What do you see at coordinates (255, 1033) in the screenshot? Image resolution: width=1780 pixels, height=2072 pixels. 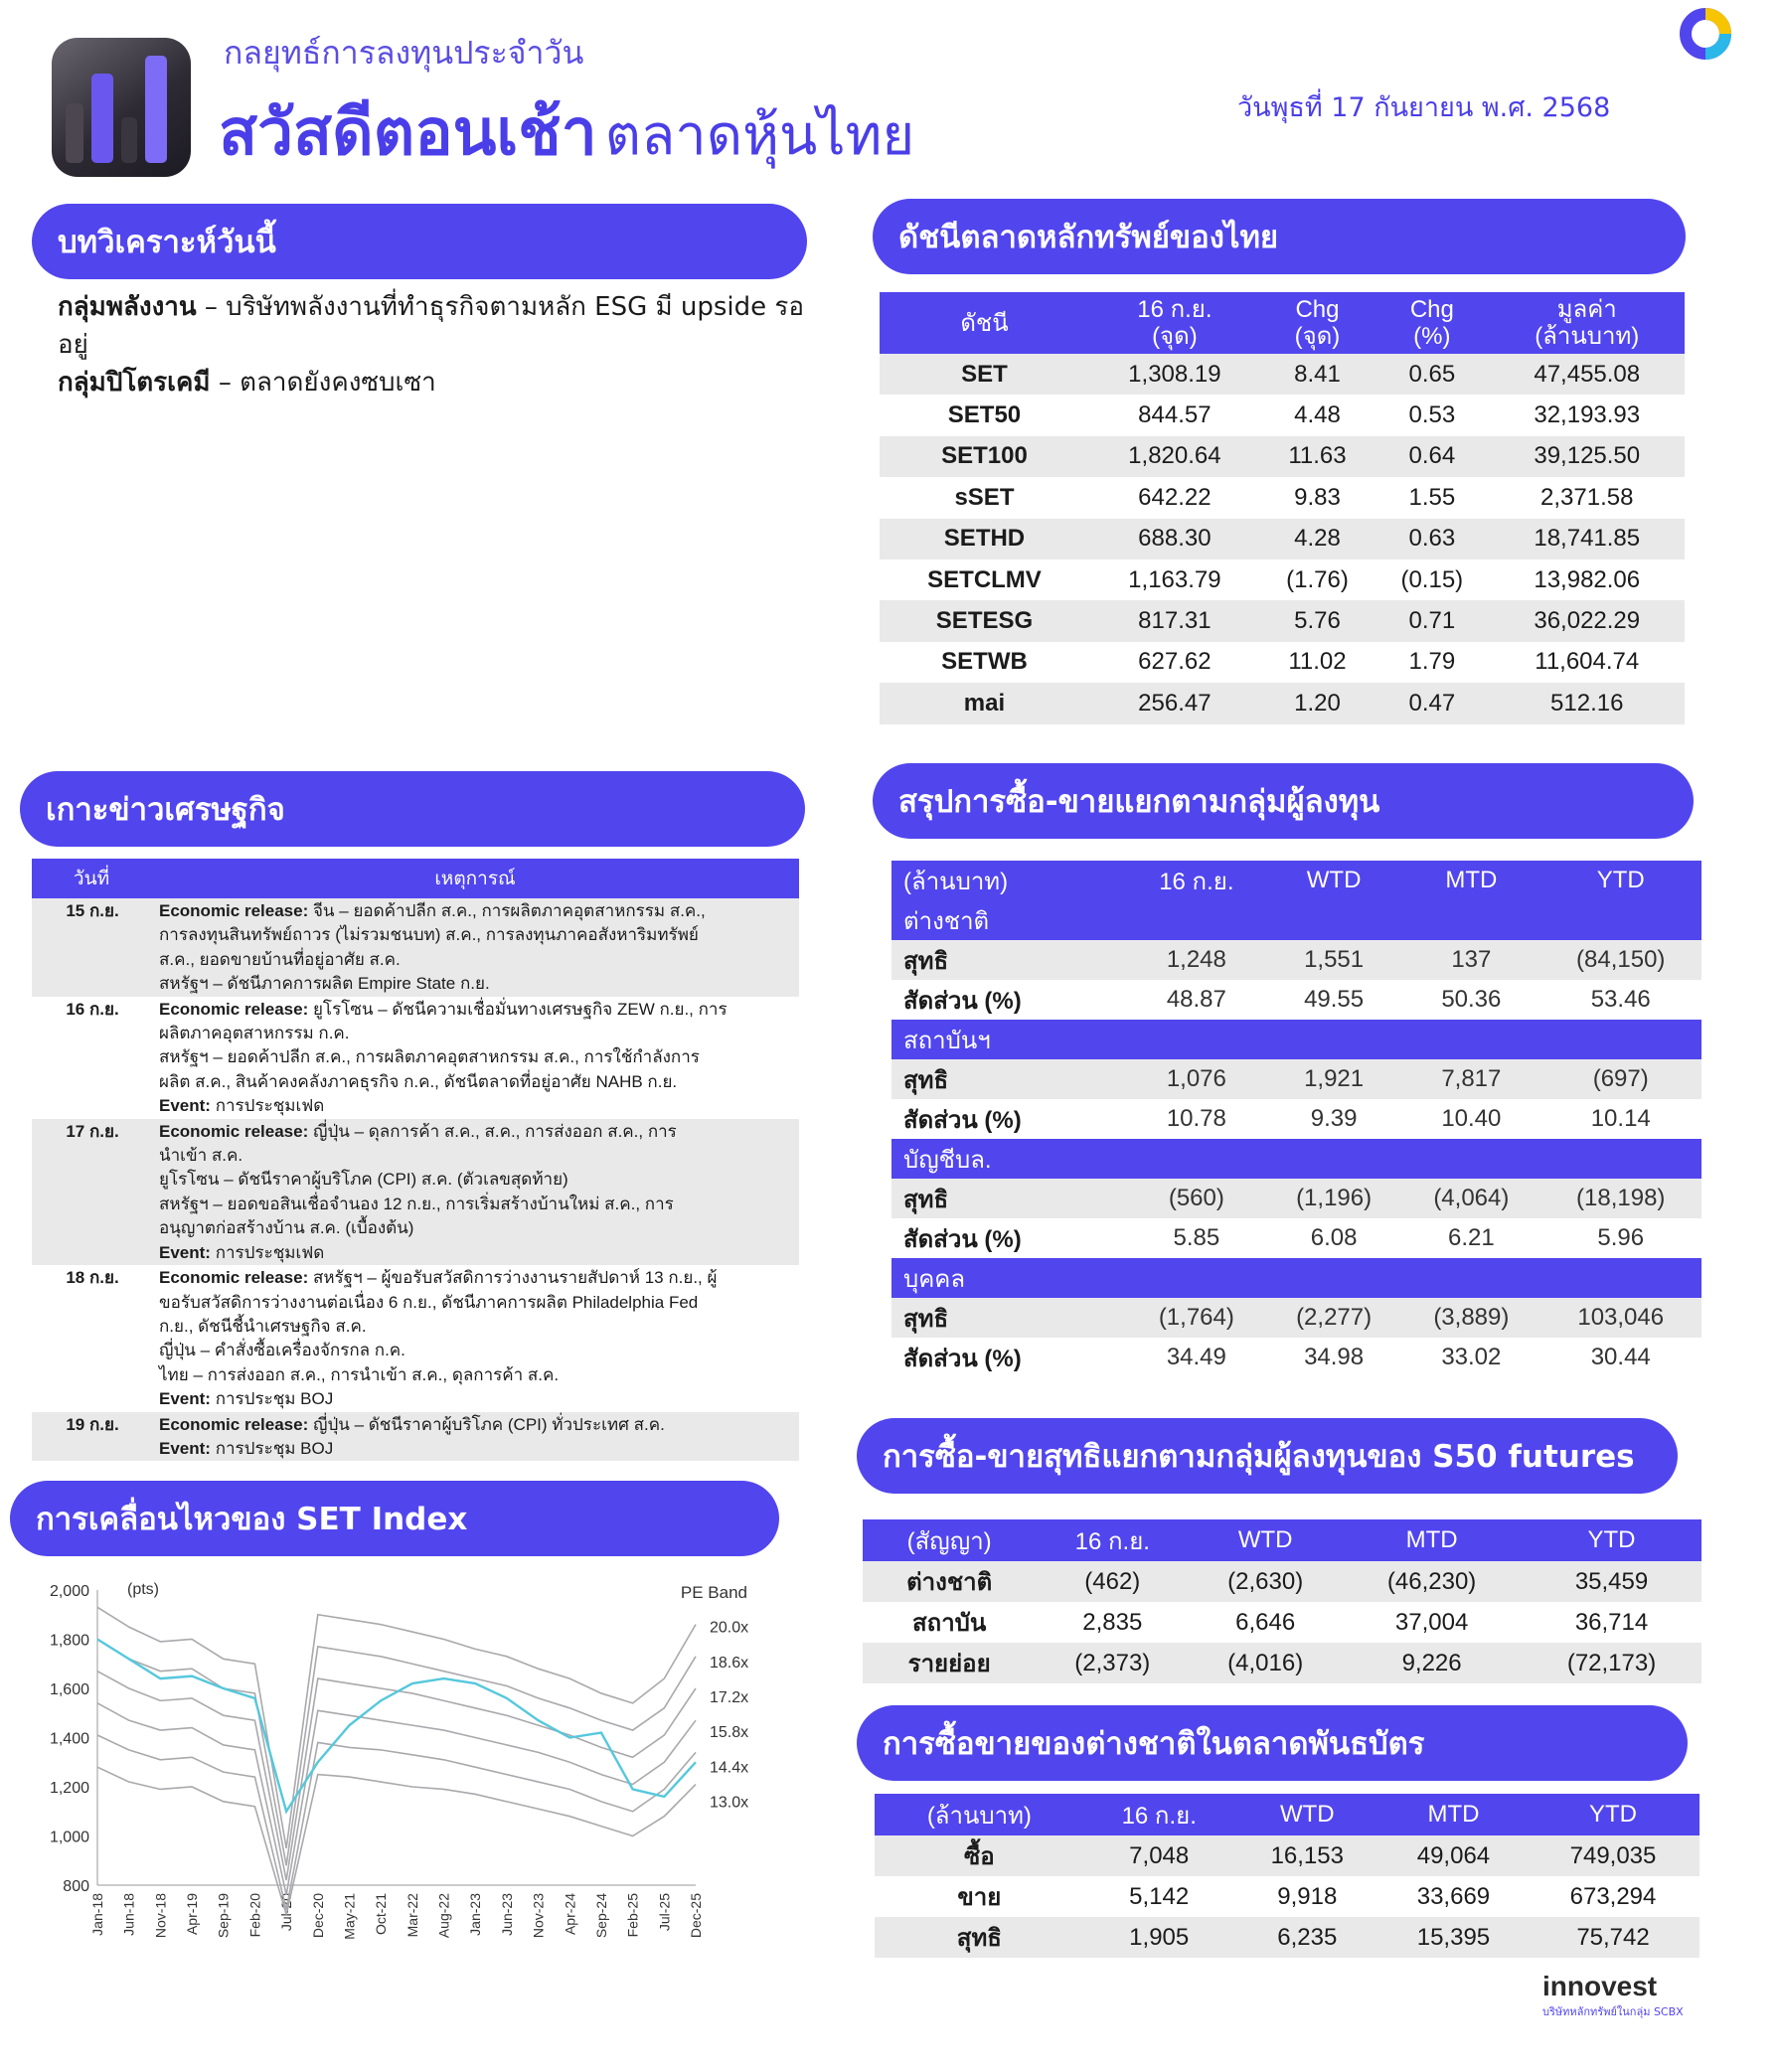 I see `news-line: ผลิตภาคอุตสาหกรรม ก.ค.` at bounding box center [255, 1033].